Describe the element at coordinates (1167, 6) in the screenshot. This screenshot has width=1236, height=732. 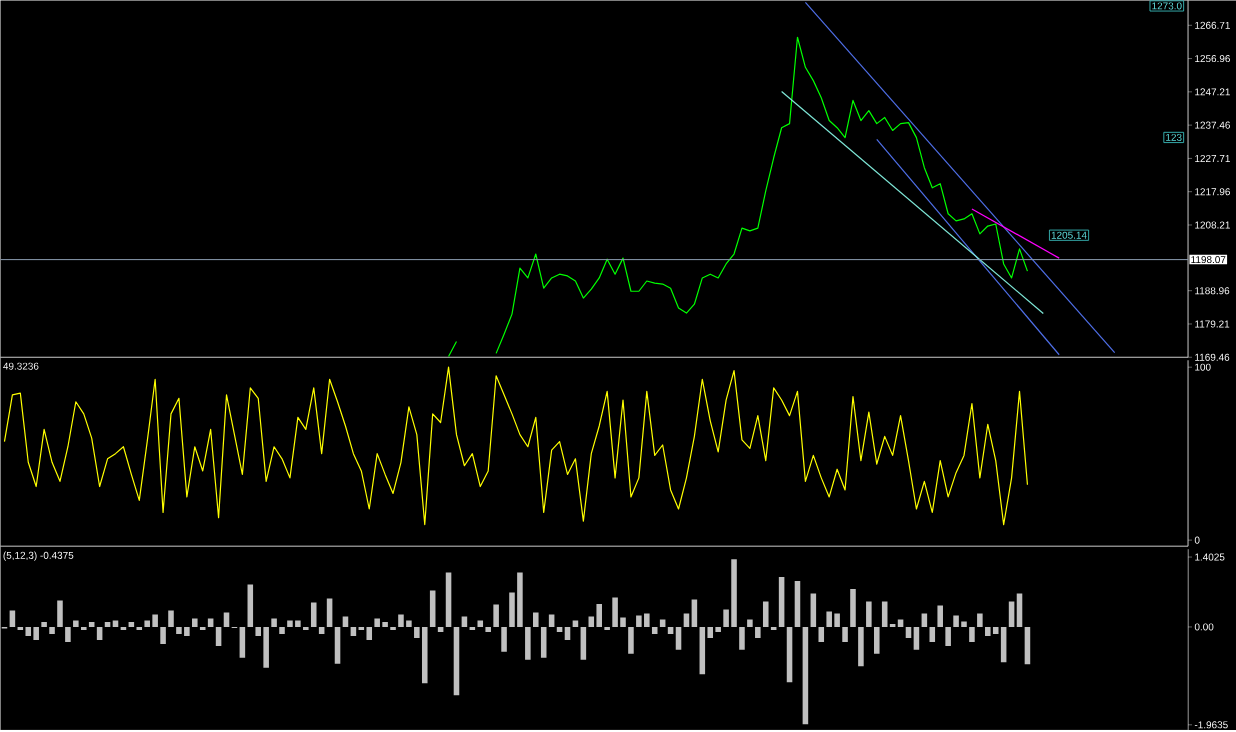
I see `annotation: 1273.0` at that location.